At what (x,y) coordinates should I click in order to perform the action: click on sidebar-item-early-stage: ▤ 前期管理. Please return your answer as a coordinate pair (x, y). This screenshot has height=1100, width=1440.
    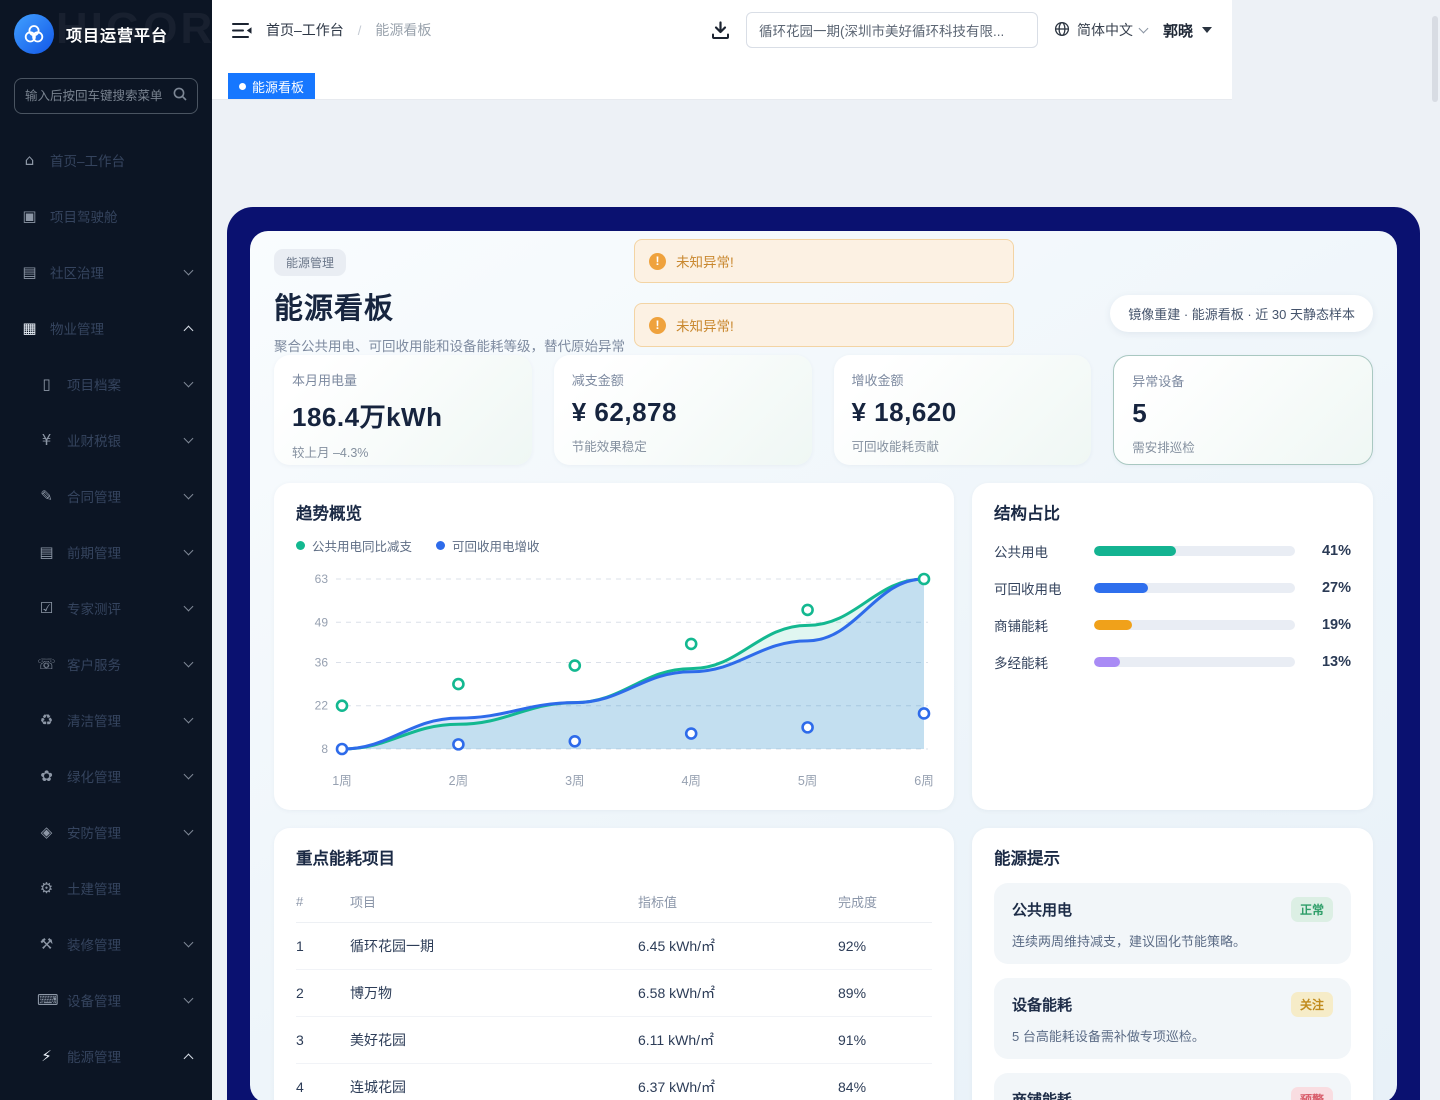
    Looking at the image, I should click on (114, 552).